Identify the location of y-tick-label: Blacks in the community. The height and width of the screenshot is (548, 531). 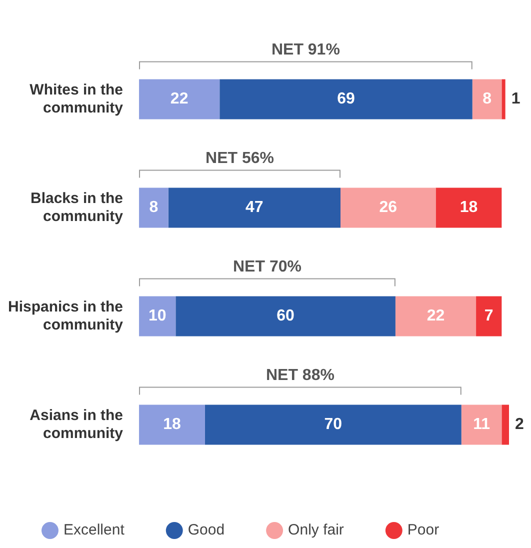
(77, 207).